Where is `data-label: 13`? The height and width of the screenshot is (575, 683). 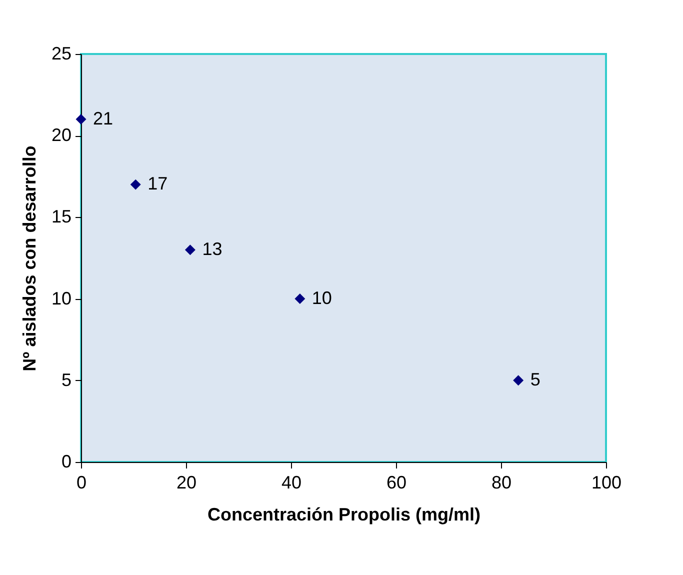
data-label: 13 is located at coordinates (212, 248).